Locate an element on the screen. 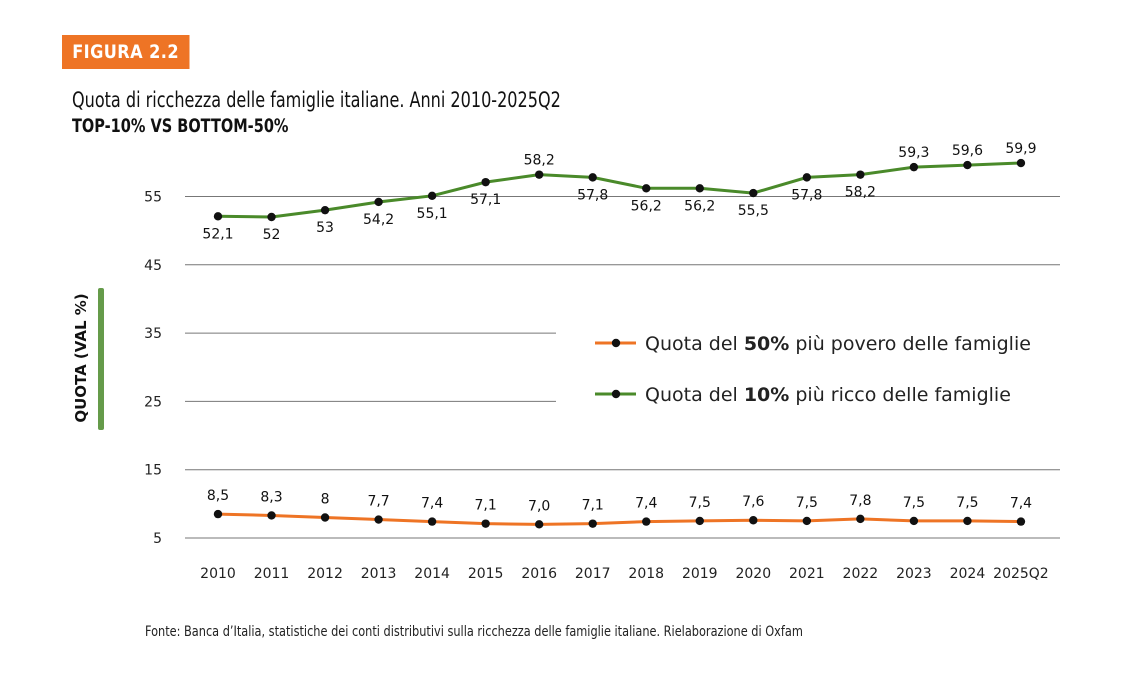 The height and width of the screenshot is (680, 1148). data-label: 7,0 is located at coordinates (539, 506).